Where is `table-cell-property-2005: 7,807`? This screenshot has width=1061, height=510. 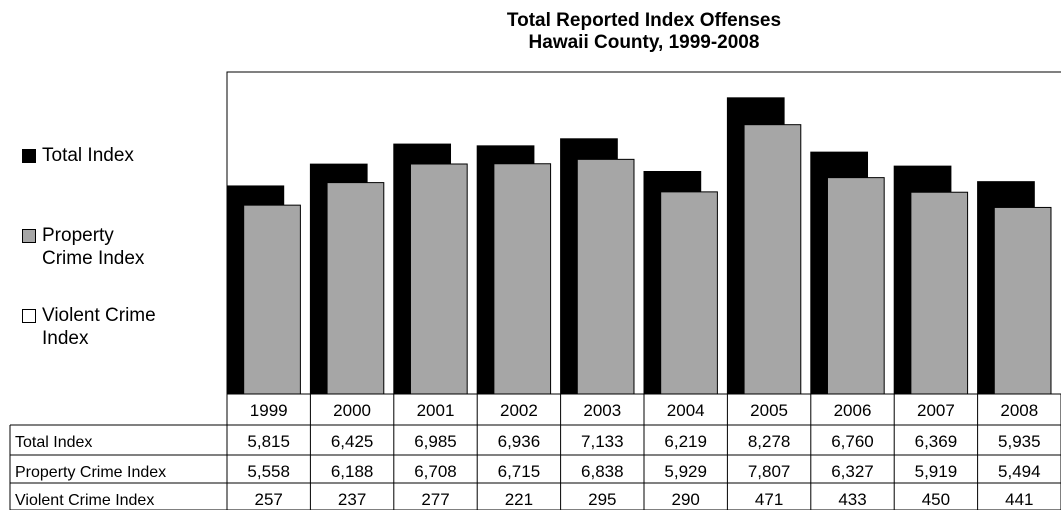
table-cell-property-2005: 7,807 is located at coordinates (769, 471).